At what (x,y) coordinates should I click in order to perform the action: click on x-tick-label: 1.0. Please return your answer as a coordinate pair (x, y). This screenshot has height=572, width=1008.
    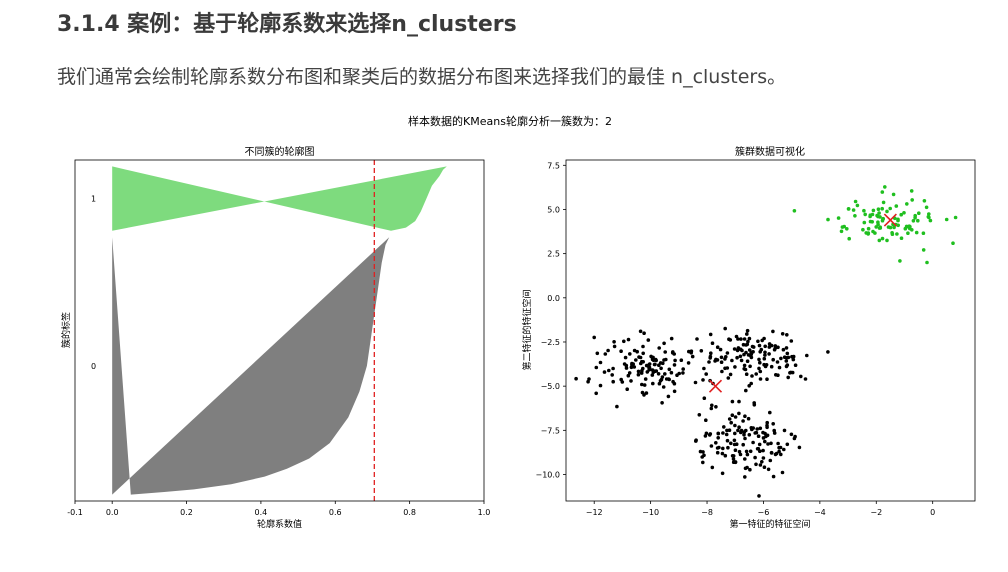
    Looking at the image, I should click on (484, 512).